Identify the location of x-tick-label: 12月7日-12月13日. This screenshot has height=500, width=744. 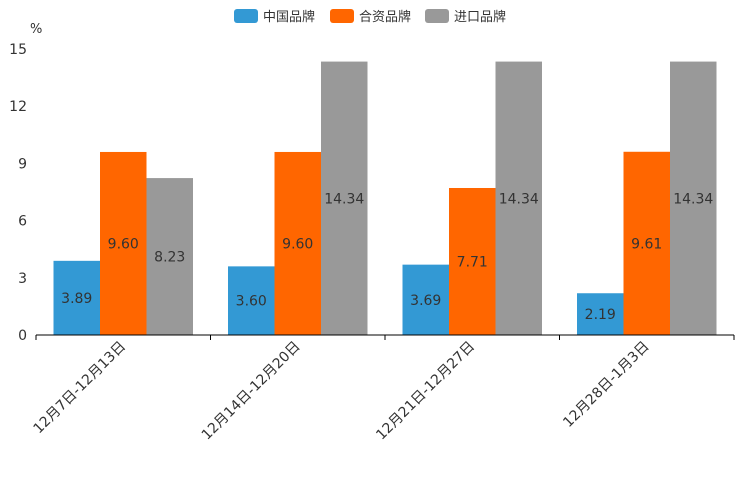
(80, 388).